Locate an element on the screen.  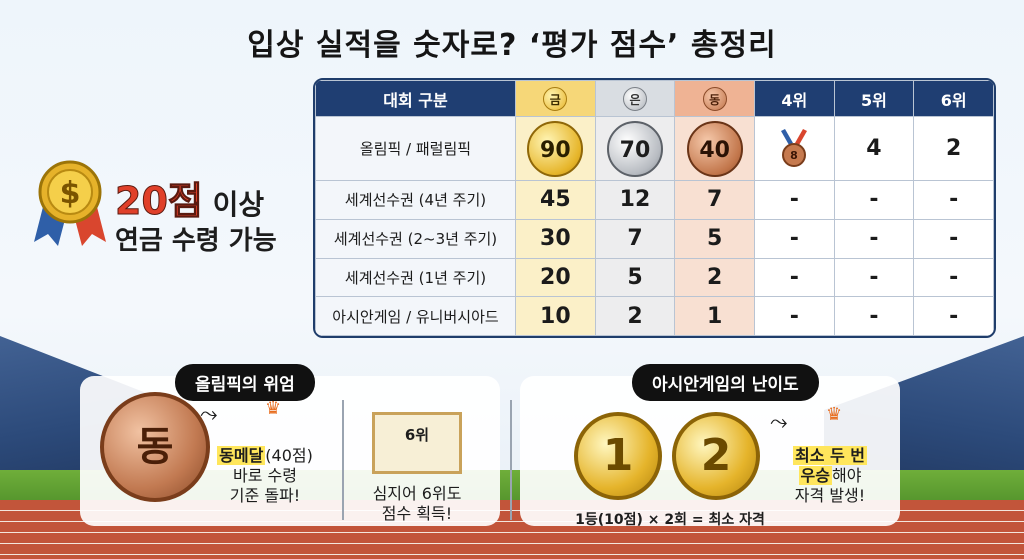
cell-silver: 7 is located at coordinates (635, 238).